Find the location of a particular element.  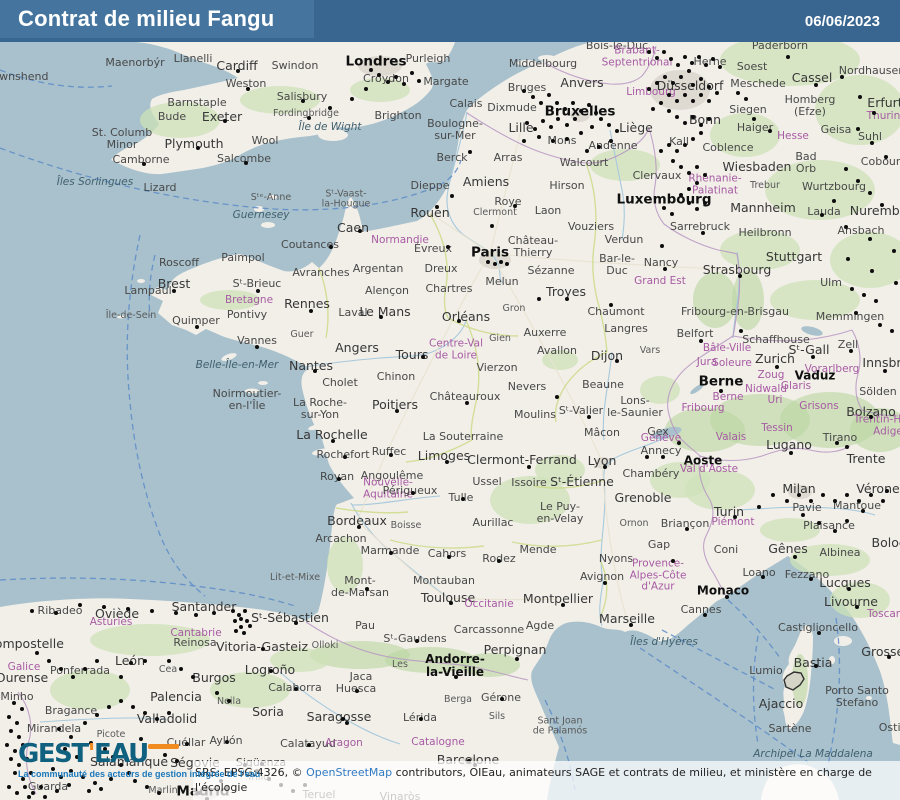

isle-ouessant is located at coordinates (141, 281).